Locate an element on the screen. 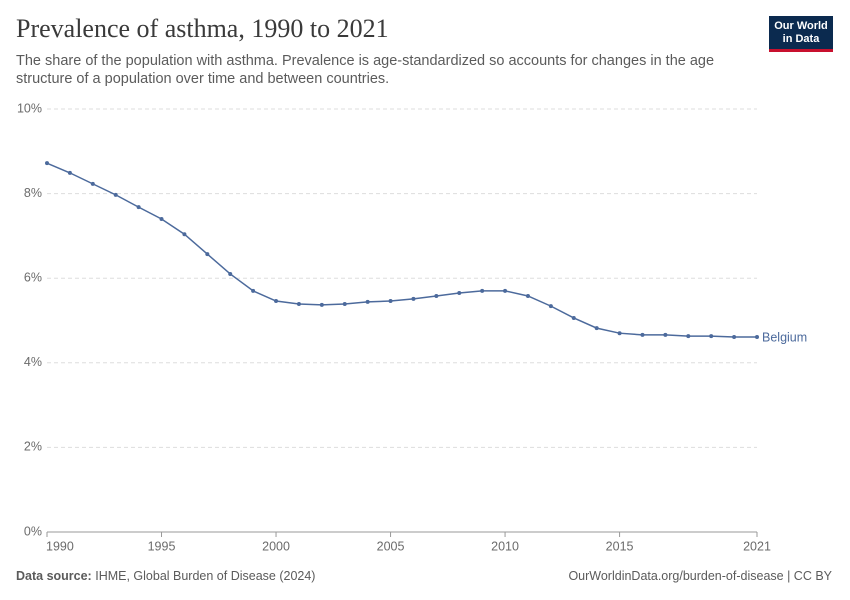  x-tick-label: 2010 is located at coordinates (505, 546).